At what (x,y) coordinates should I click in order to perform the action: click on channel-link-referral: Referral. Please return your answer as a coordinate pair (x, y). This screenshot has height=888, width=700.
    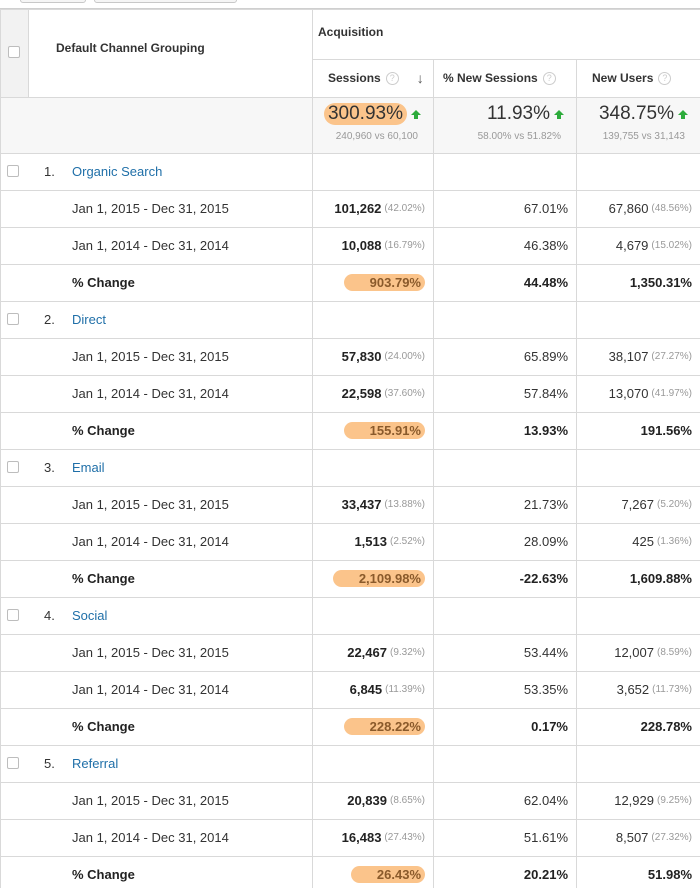
    Looking at the image, I should click on (182, 763).